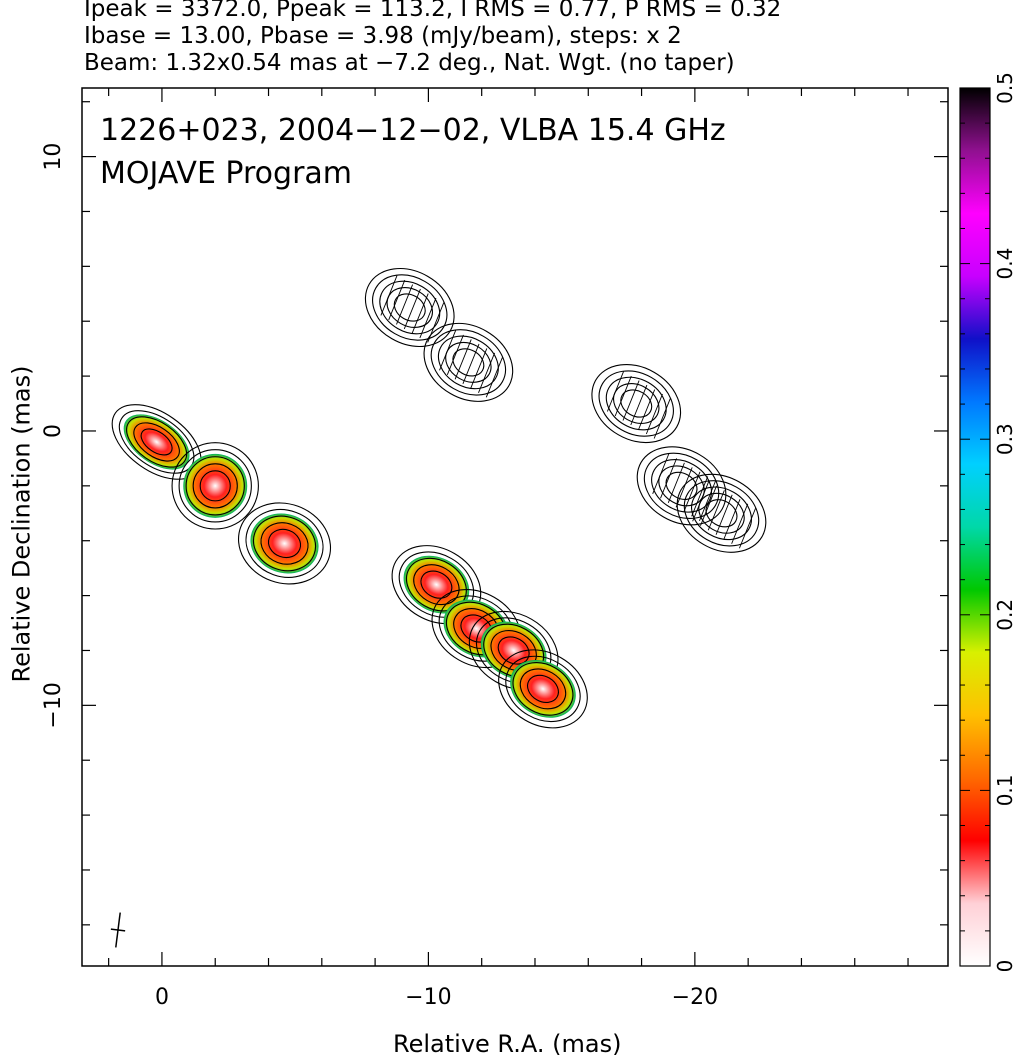 This screenshot has height=1060, width=1021. Describe the element at coordinates (162, 997) in the screenshot. I see `x-tick-label: 0` at that location.